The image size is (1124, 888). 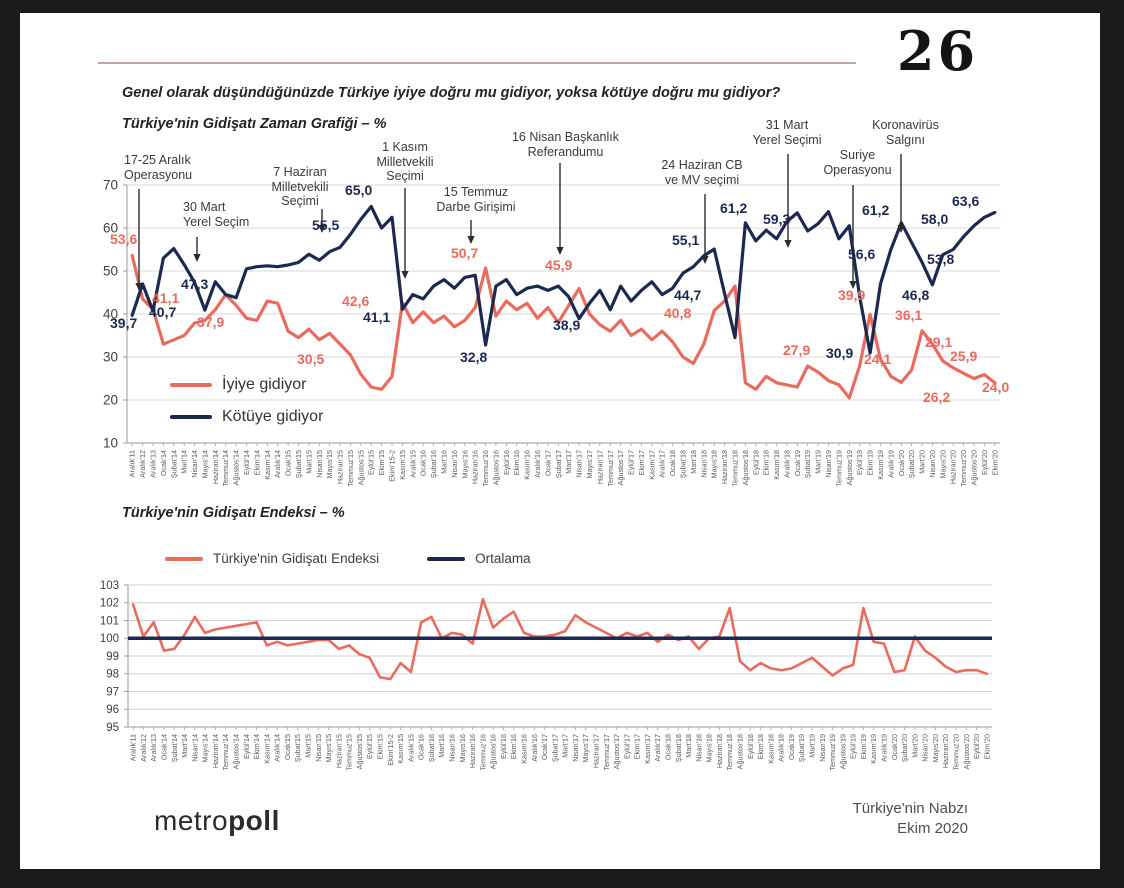 I want to click on series-line, so click(x=563, y=279).